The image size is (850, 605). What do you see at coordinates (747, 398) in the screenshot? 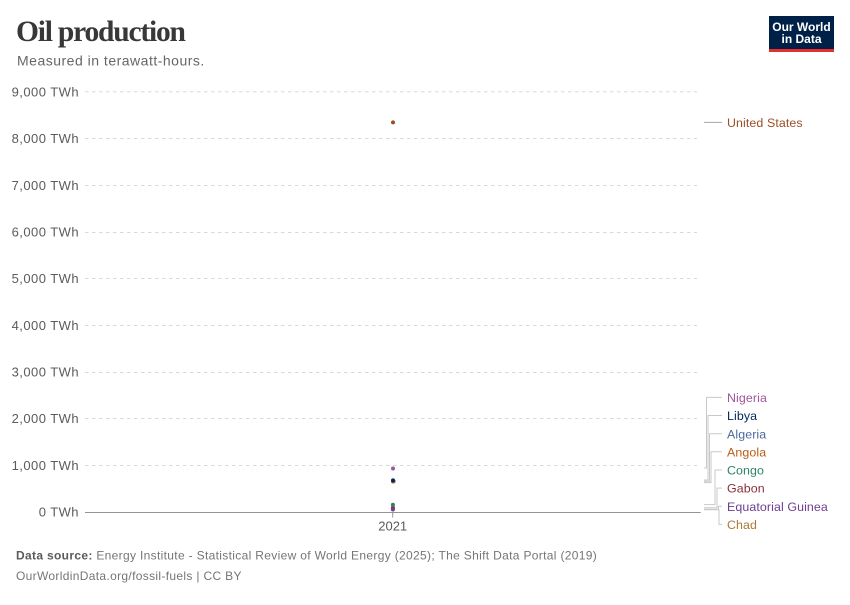
I see `svg-text: Nigeria` at bounding box center [747, 398].